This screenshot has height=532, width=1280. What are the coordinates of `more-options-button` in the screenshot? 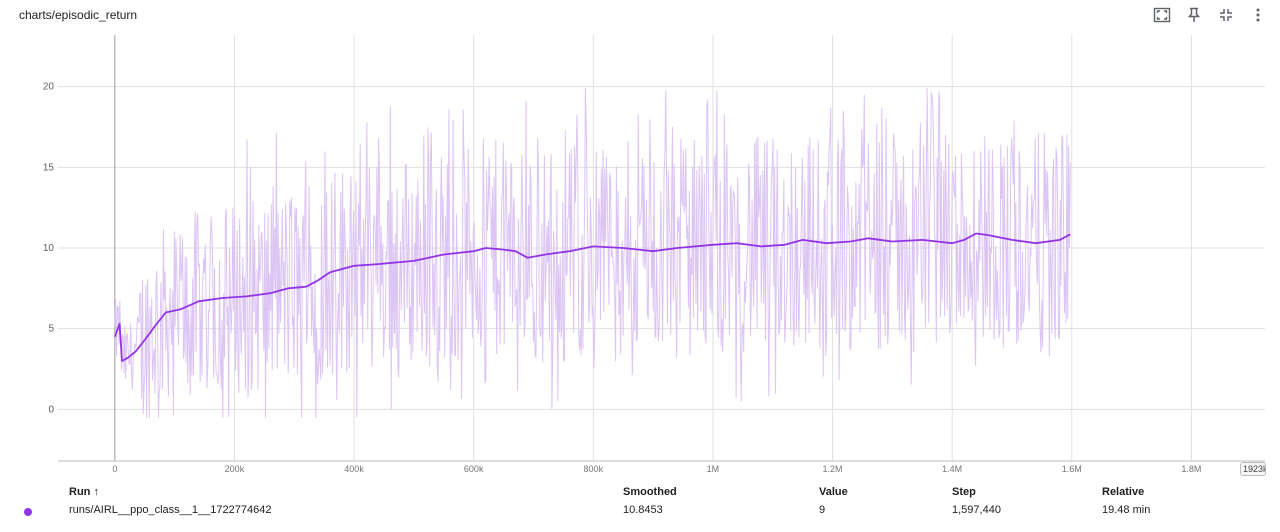 It's located at (1258, 15).